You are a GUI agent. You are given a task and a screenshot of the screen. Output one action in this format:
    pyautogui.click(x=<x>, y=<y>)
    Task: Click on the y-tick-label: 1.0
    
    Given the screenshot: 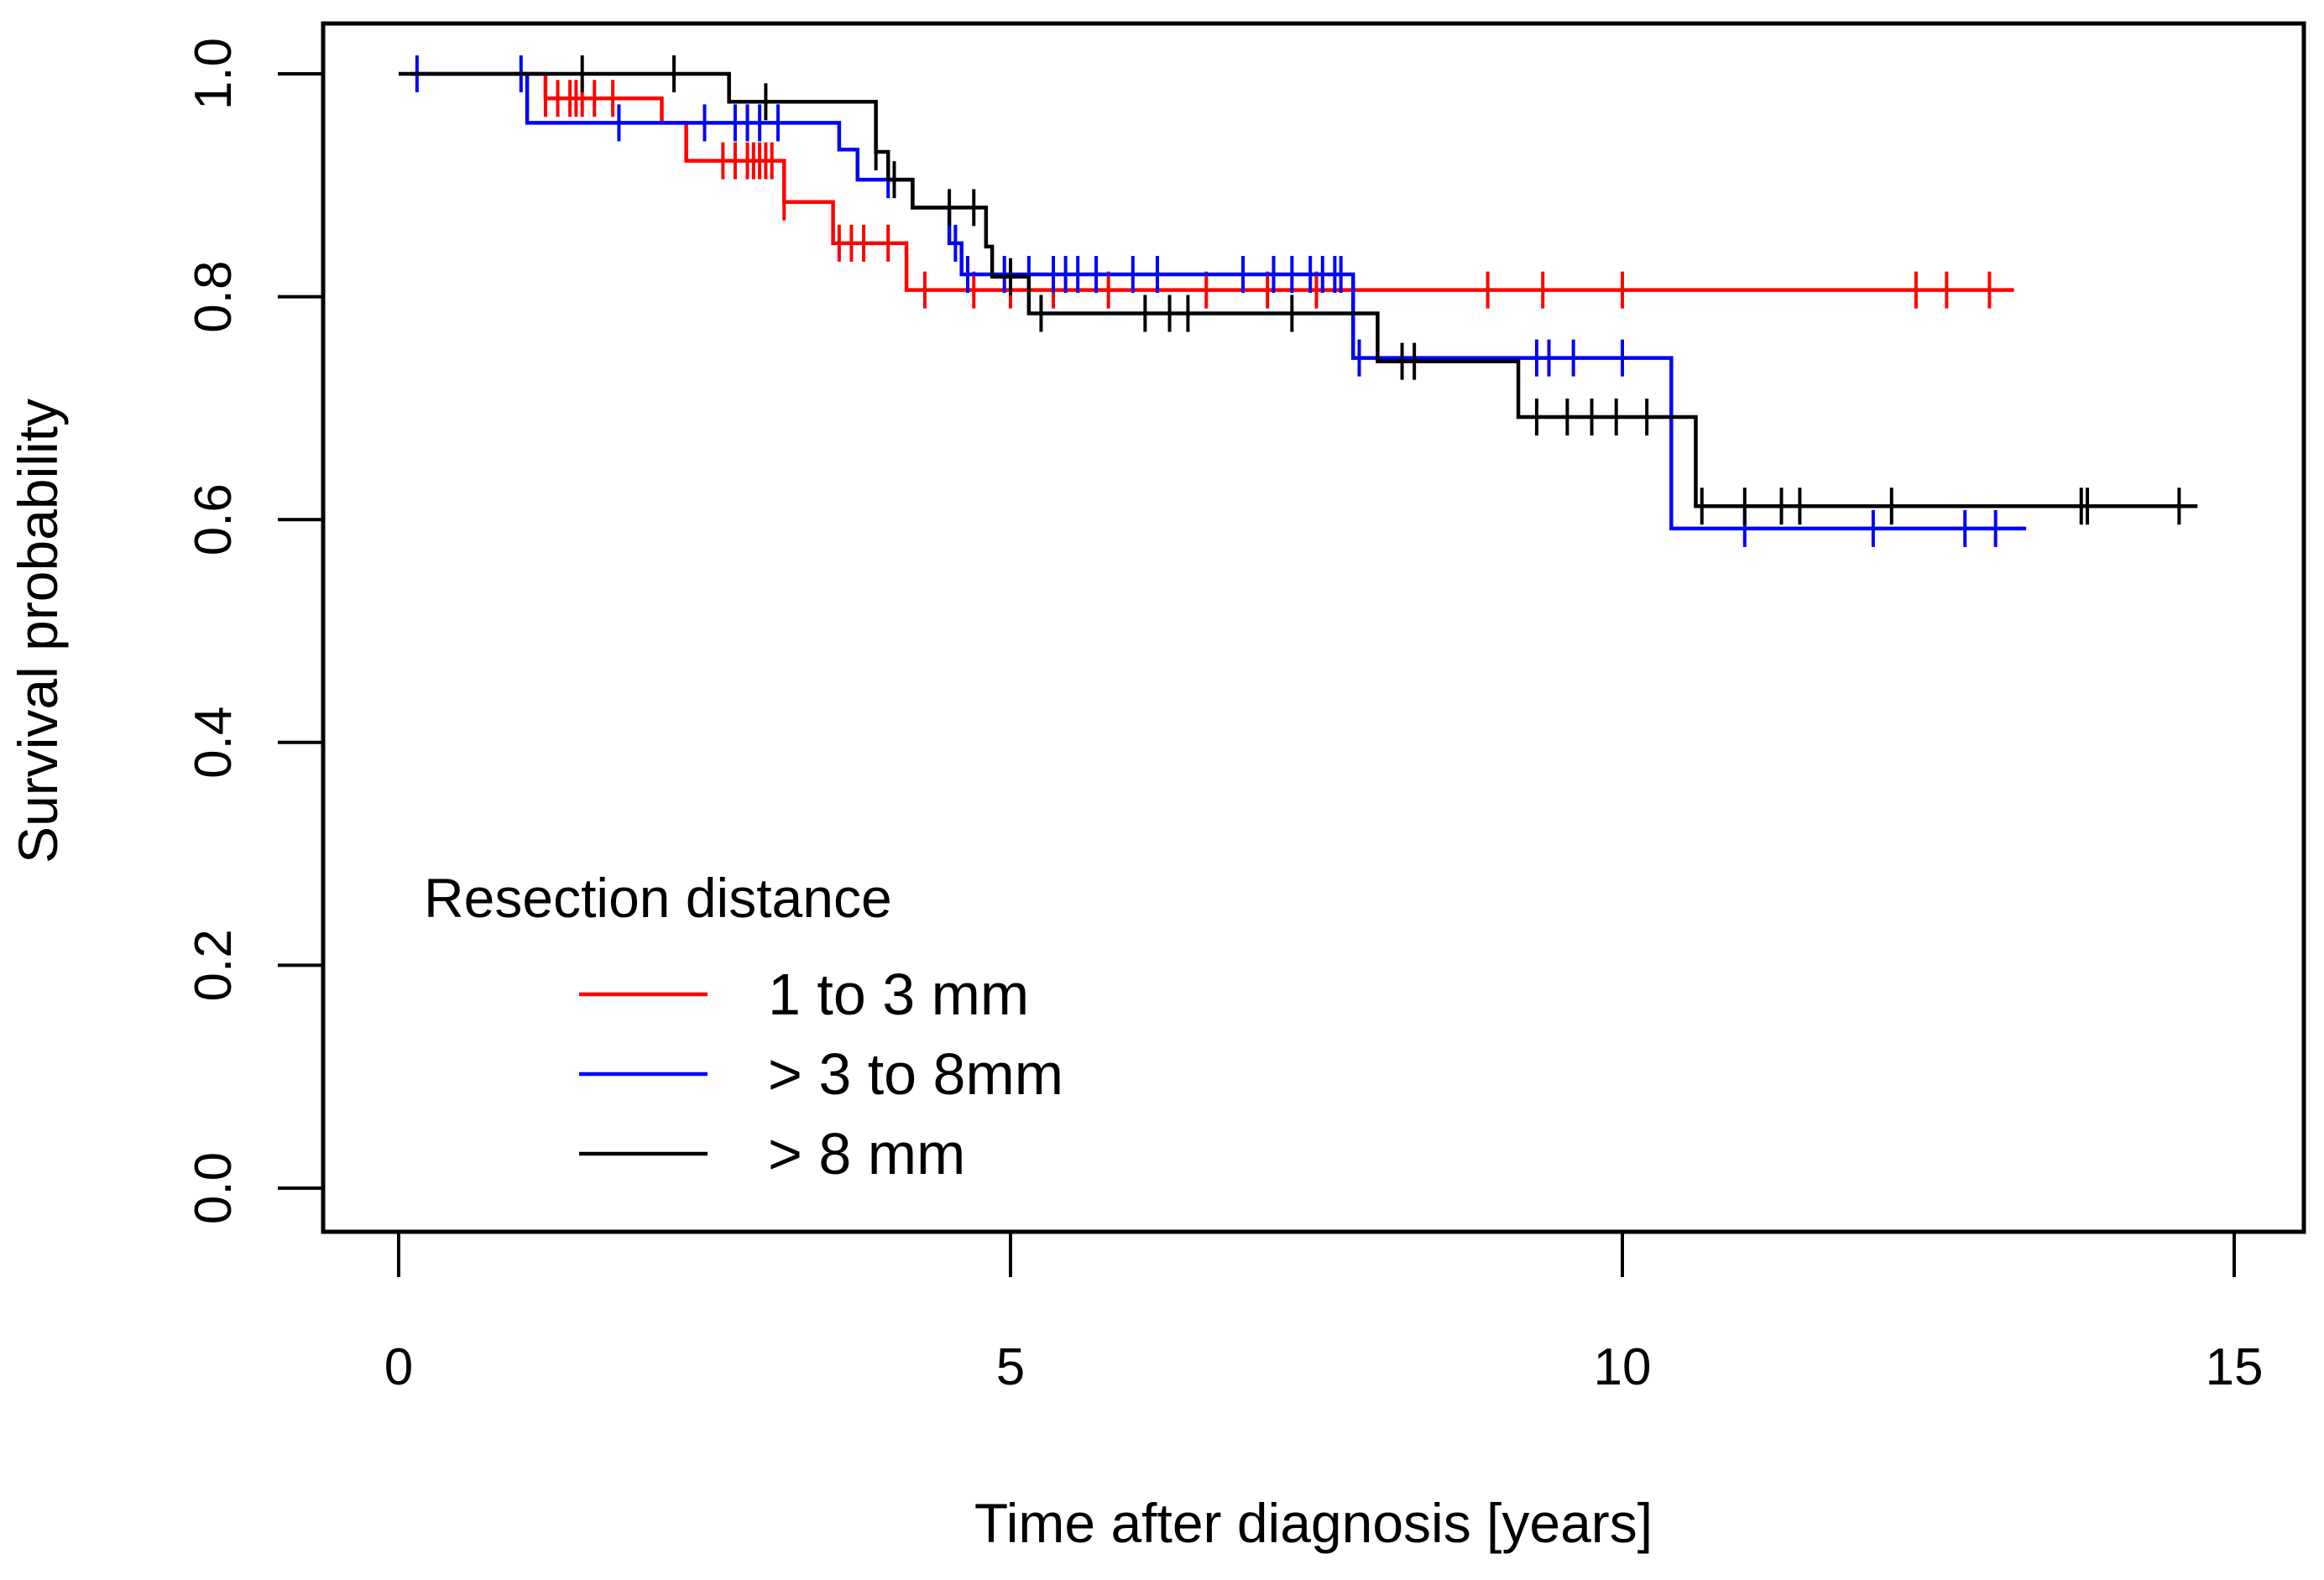 What is the action you would take?
    pyautogui.click(x=214, y=74)
    